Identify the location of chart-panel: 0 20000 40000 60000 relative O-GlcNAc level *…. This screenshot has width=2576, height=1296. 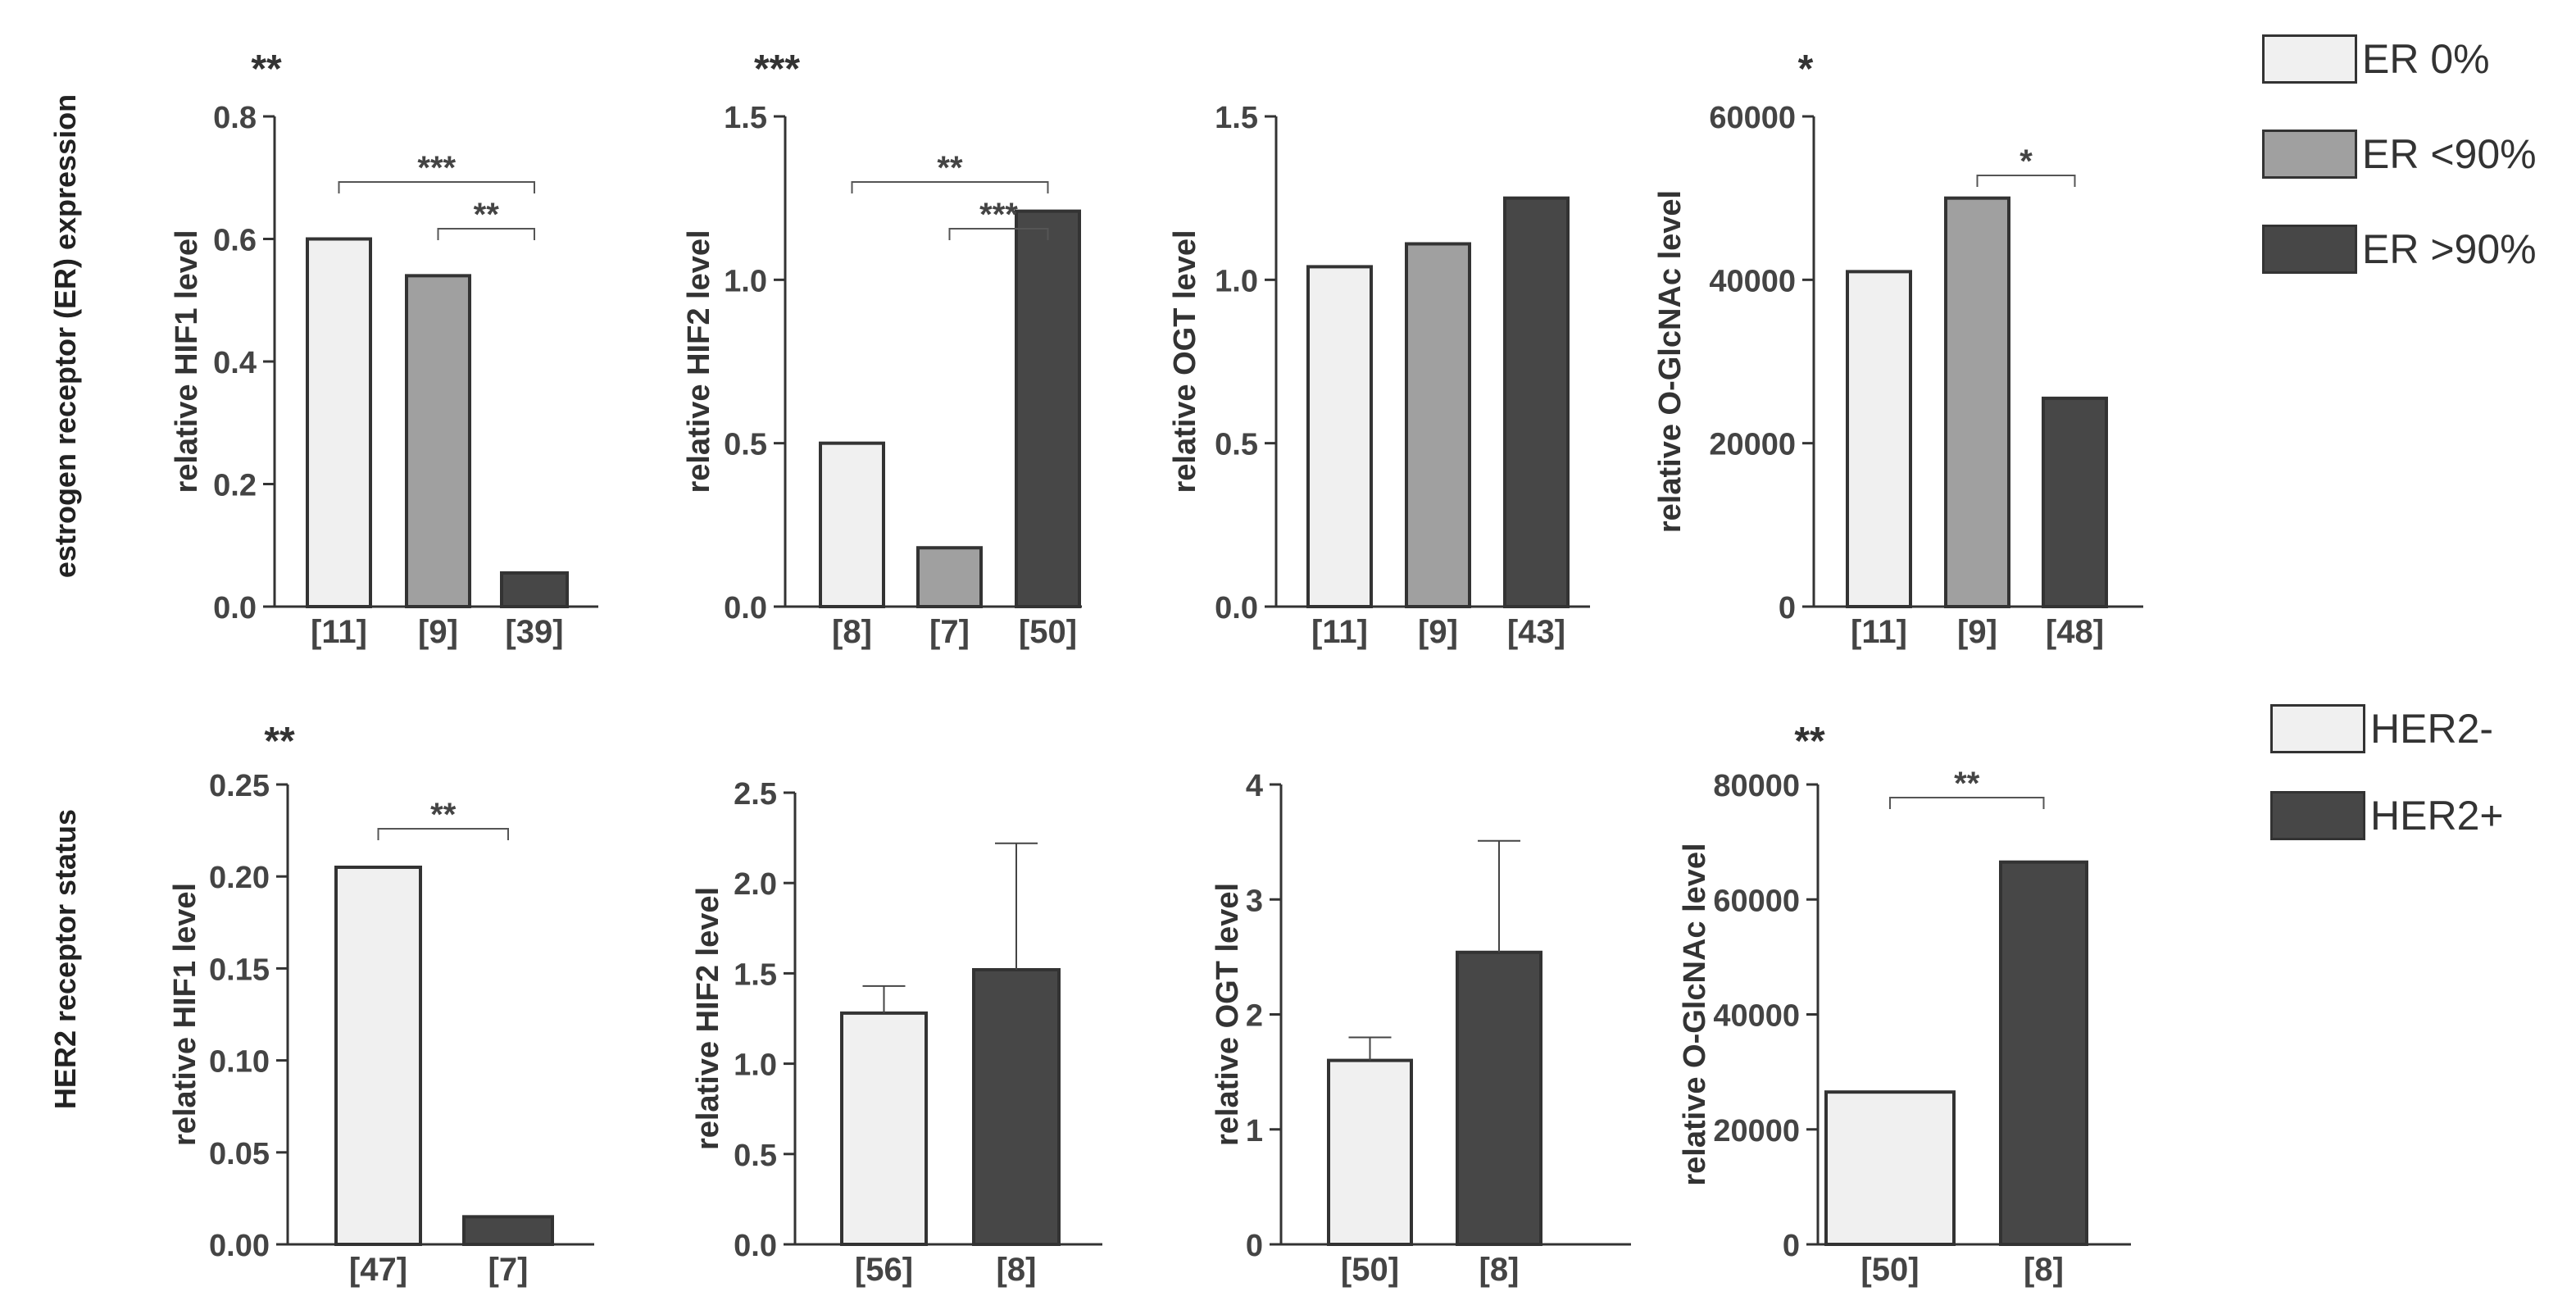
(1898, 349).